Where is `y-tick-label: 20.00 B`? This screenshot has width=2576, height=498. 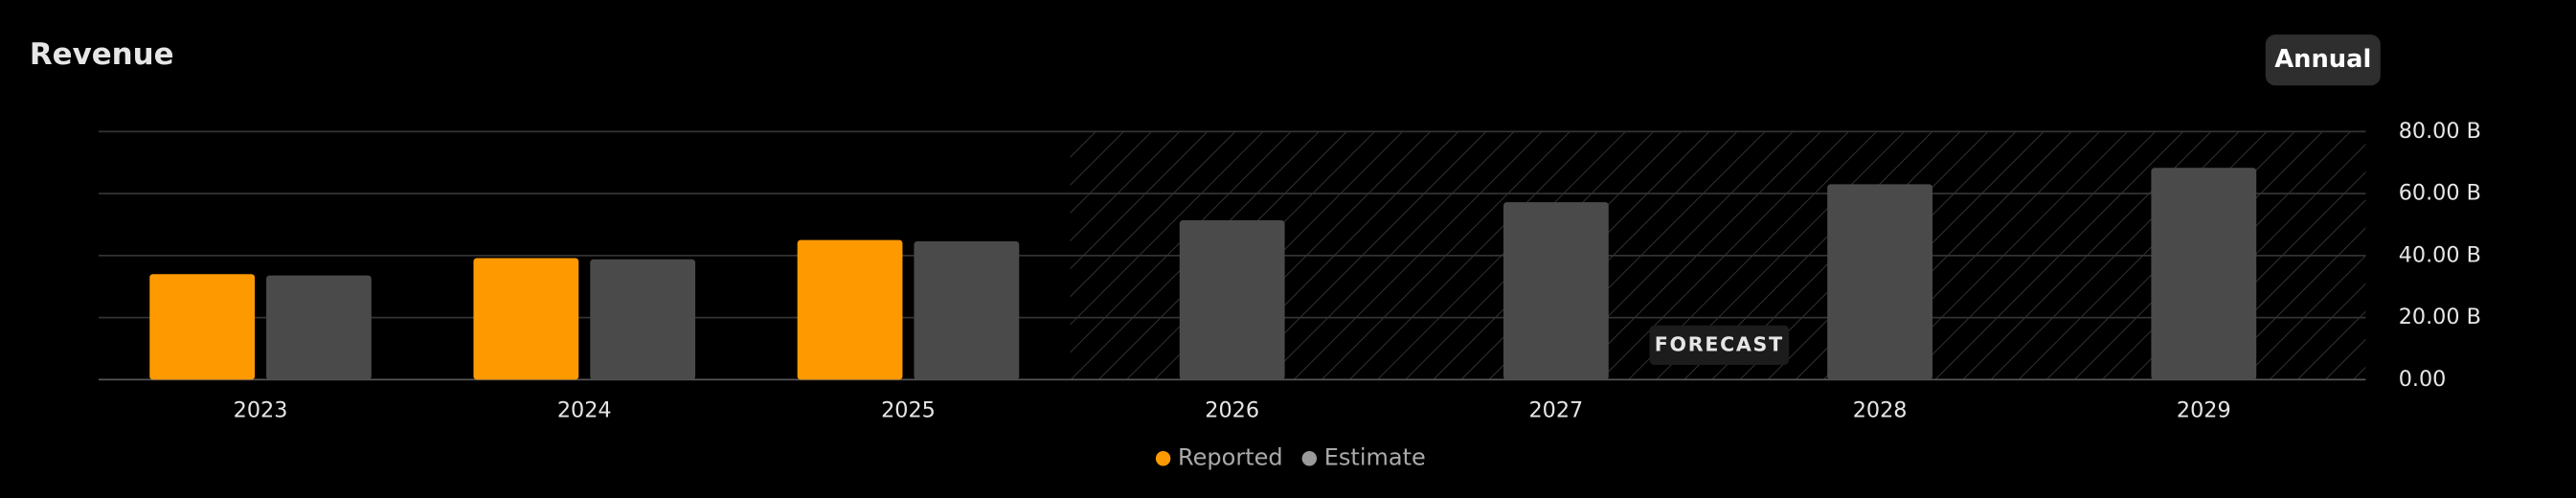 y-tick-label: 20.00 B is located at coordinates (2440, 317).